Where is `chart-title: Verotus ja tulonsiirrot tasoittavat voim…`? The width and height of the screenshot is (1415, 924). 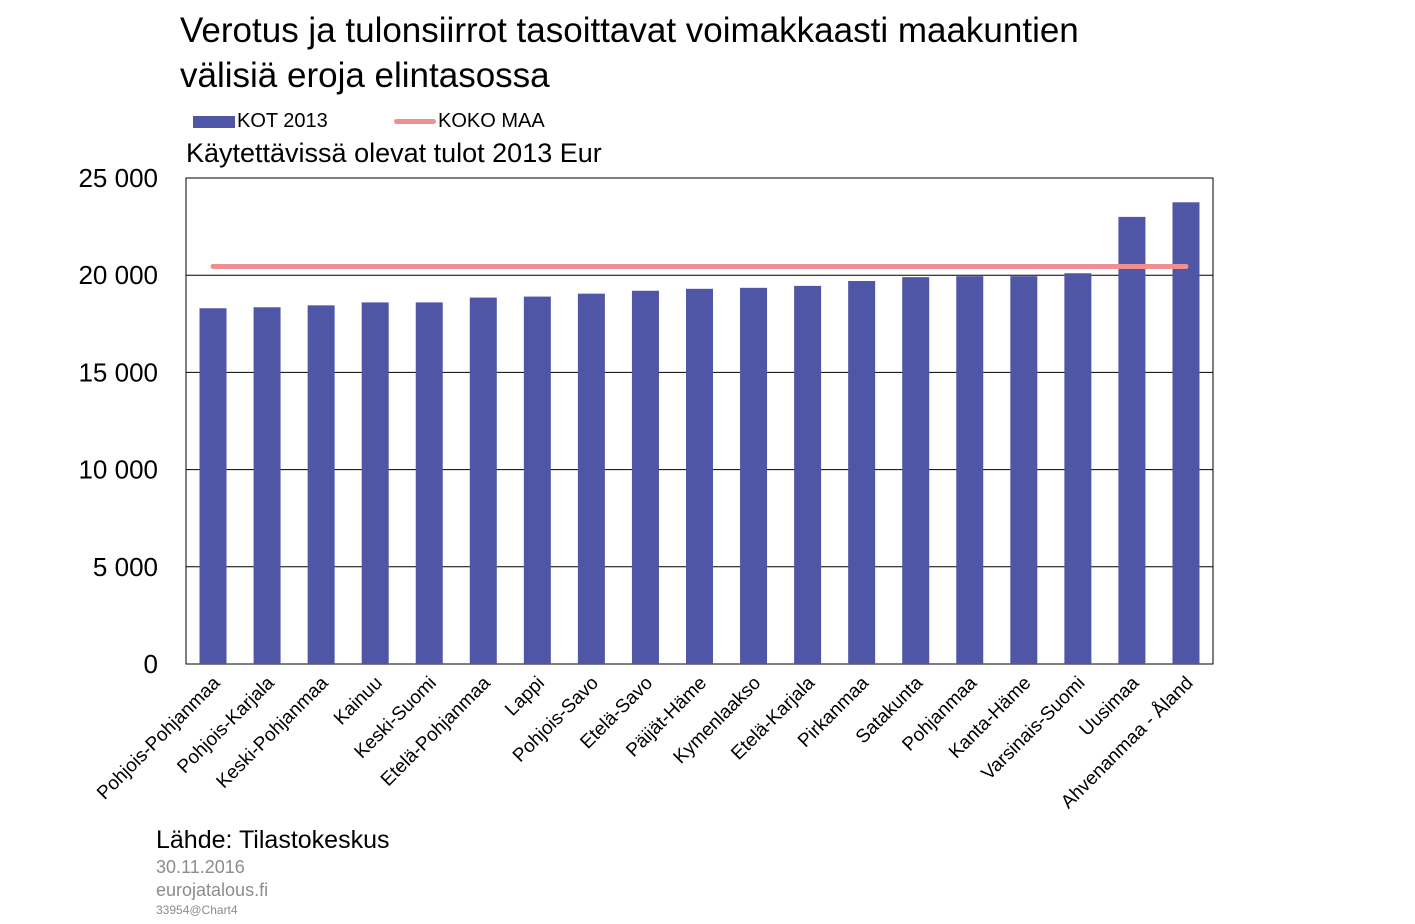 chart-title: Verotus ja tulonsiirrot tasoittavat voim… is located at coordinates (730, 53).